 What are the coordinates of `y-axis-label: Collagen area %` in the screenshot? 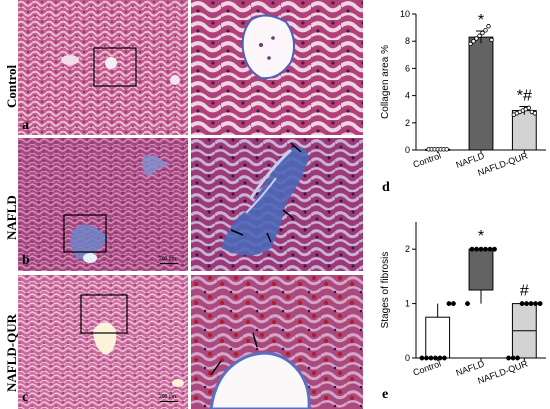 It's located at (385, 82).